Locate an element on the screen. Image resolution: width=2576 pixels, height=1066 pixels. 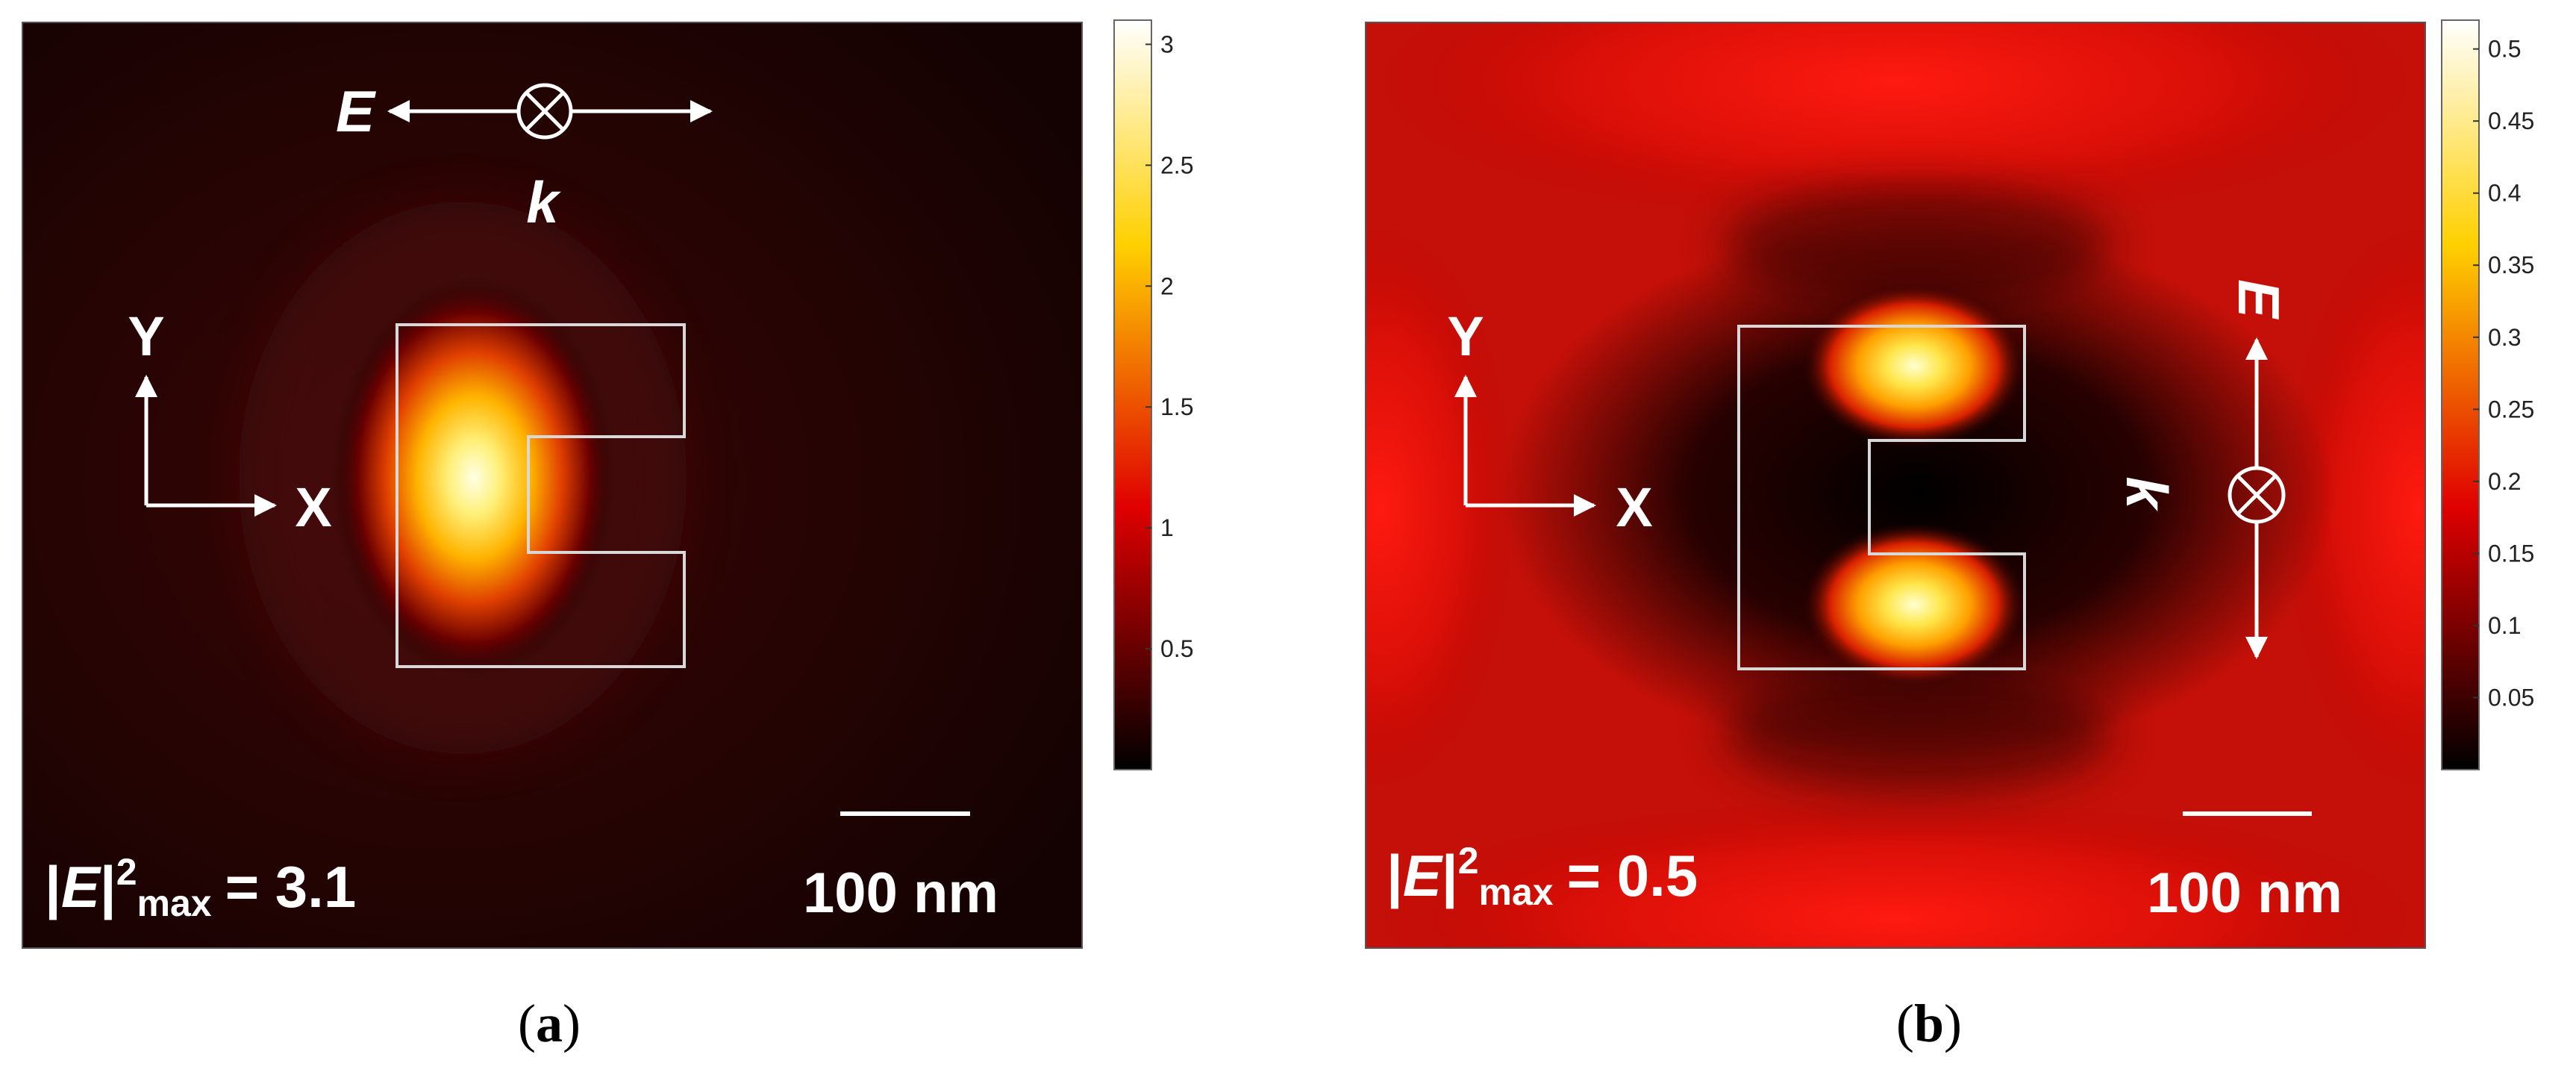
field-symbol-b: E is located at coordinates (1423, 875).